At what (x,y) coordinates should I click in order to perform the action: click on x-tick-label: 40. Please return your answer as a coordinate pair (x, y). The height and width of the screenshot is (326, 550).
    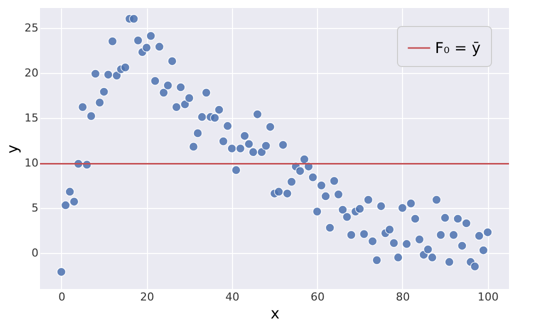
    Looking at the image, I should click on (232, 297).